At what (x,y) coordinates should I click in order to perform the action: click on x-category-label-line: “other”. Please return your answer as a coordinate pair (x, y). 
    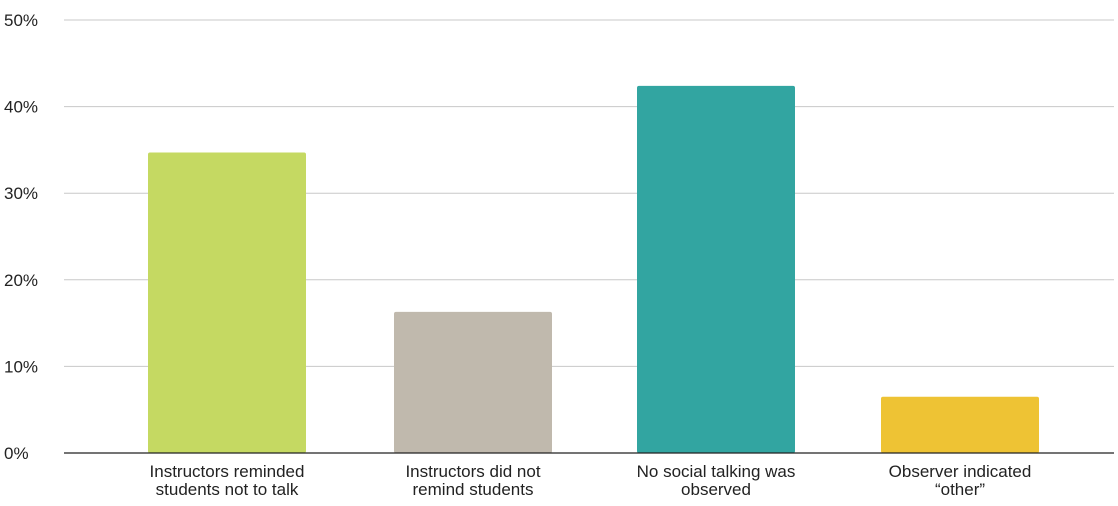
    Looking at the image, I should click on (960, 489).